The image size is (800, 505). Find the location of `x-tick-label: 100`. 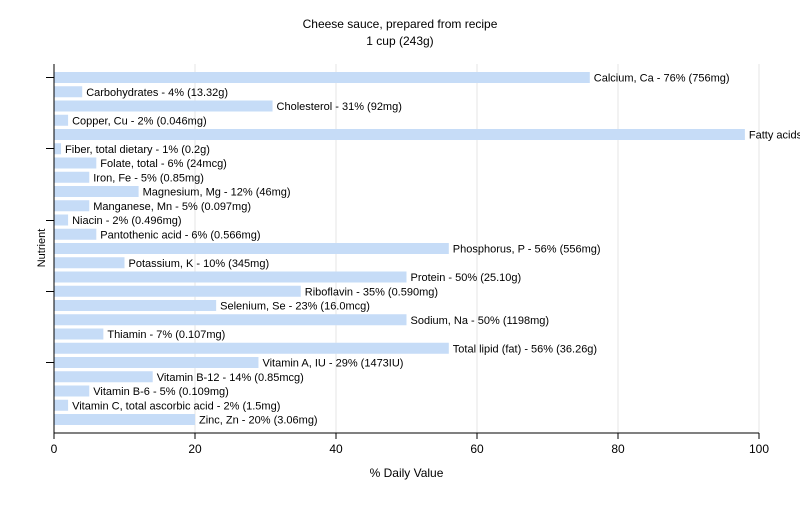

x-tick-label: 100 is located at coordinates (759, 449).